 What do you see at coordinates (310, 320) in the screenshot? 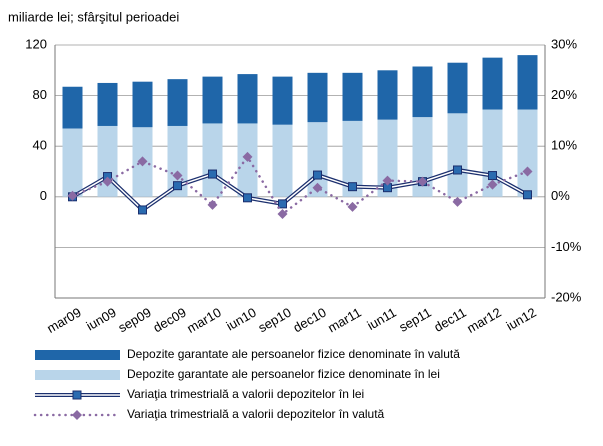
I see `x-tick-label: dec10` at bounding box center [310, 320].